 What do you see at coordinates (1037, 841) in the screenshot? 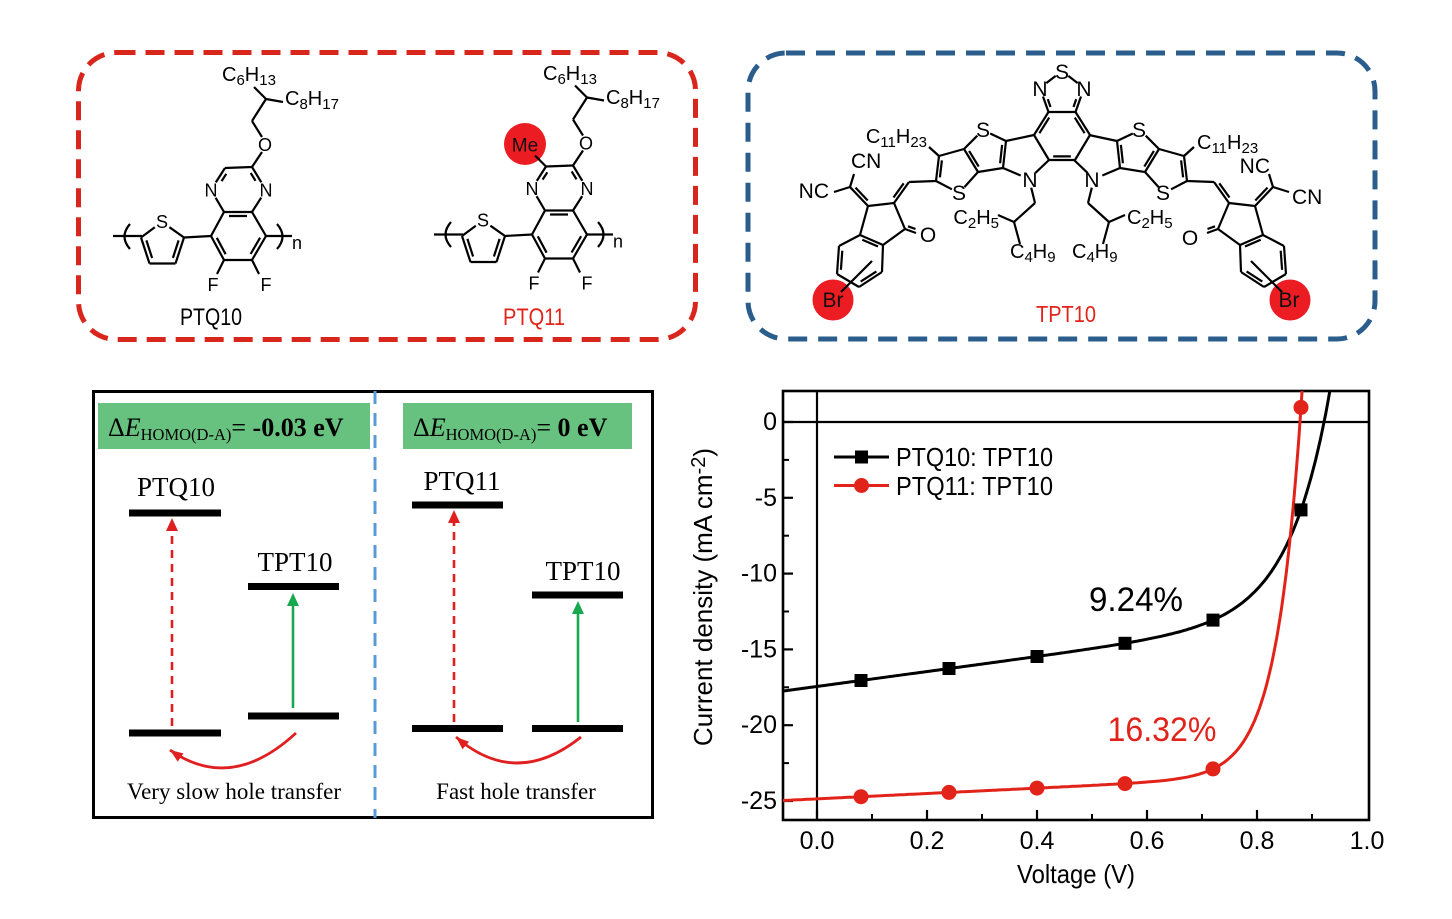
I see `svg-text: 0.4` at bounding box center [1037, 841].